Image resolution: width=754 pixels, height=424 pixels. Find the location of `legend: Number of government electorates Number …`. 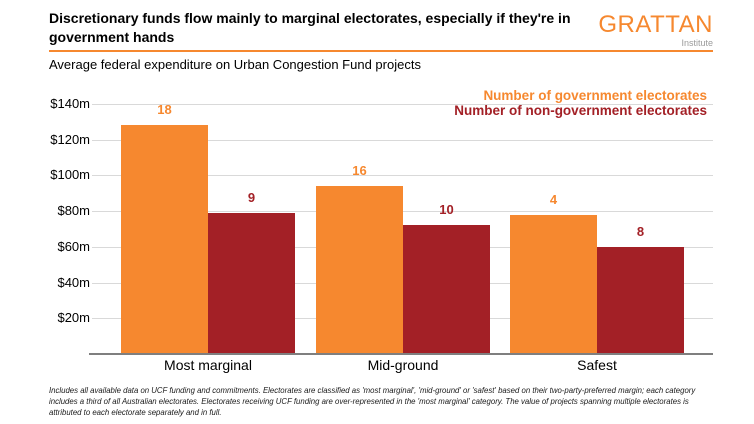

legend: Number of government electorates Number … is located at coordinates (580, 103).